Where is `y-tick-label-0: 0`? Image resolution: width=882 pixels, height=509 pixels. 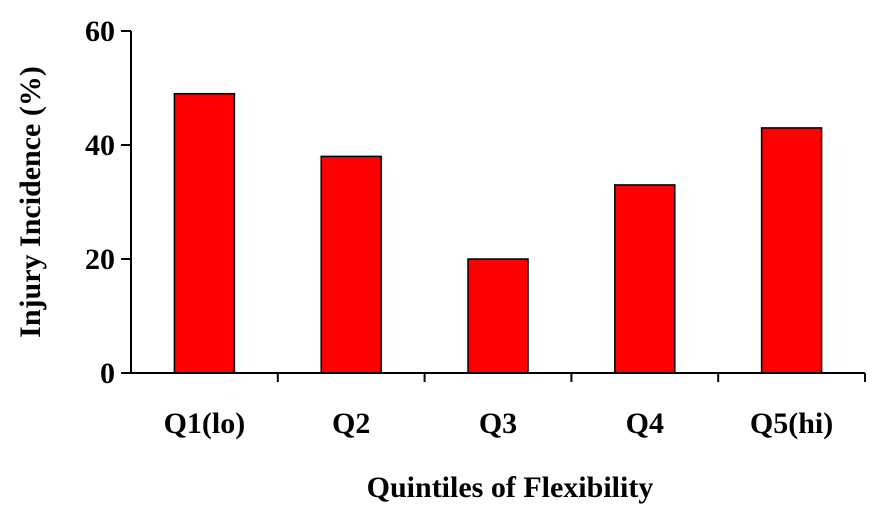
y-tick-label-0: 0 is located at coordinates (107, 373).